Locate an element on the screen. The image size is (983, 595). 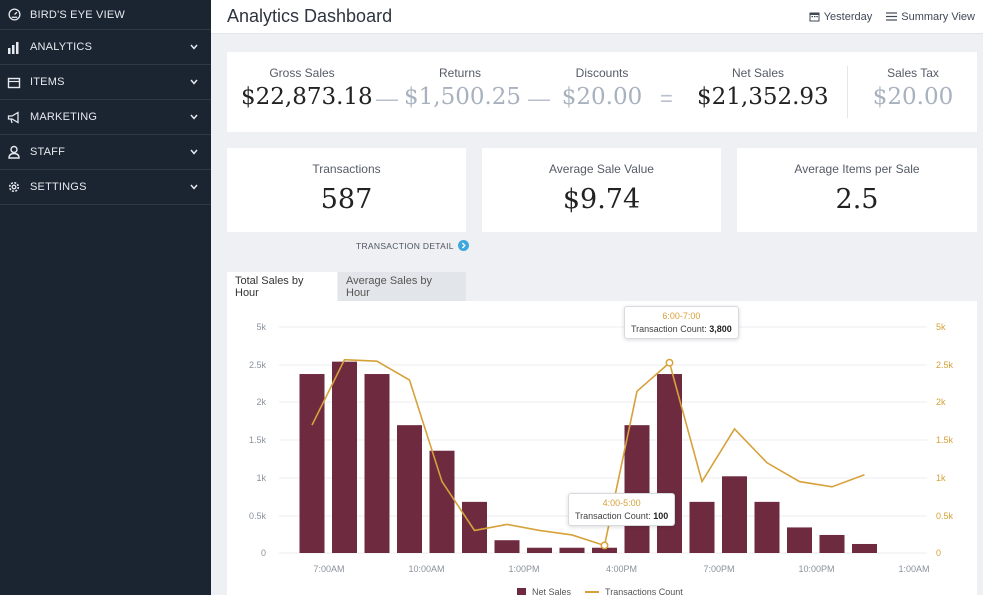
items-icon is located at coordinates (14, 82).